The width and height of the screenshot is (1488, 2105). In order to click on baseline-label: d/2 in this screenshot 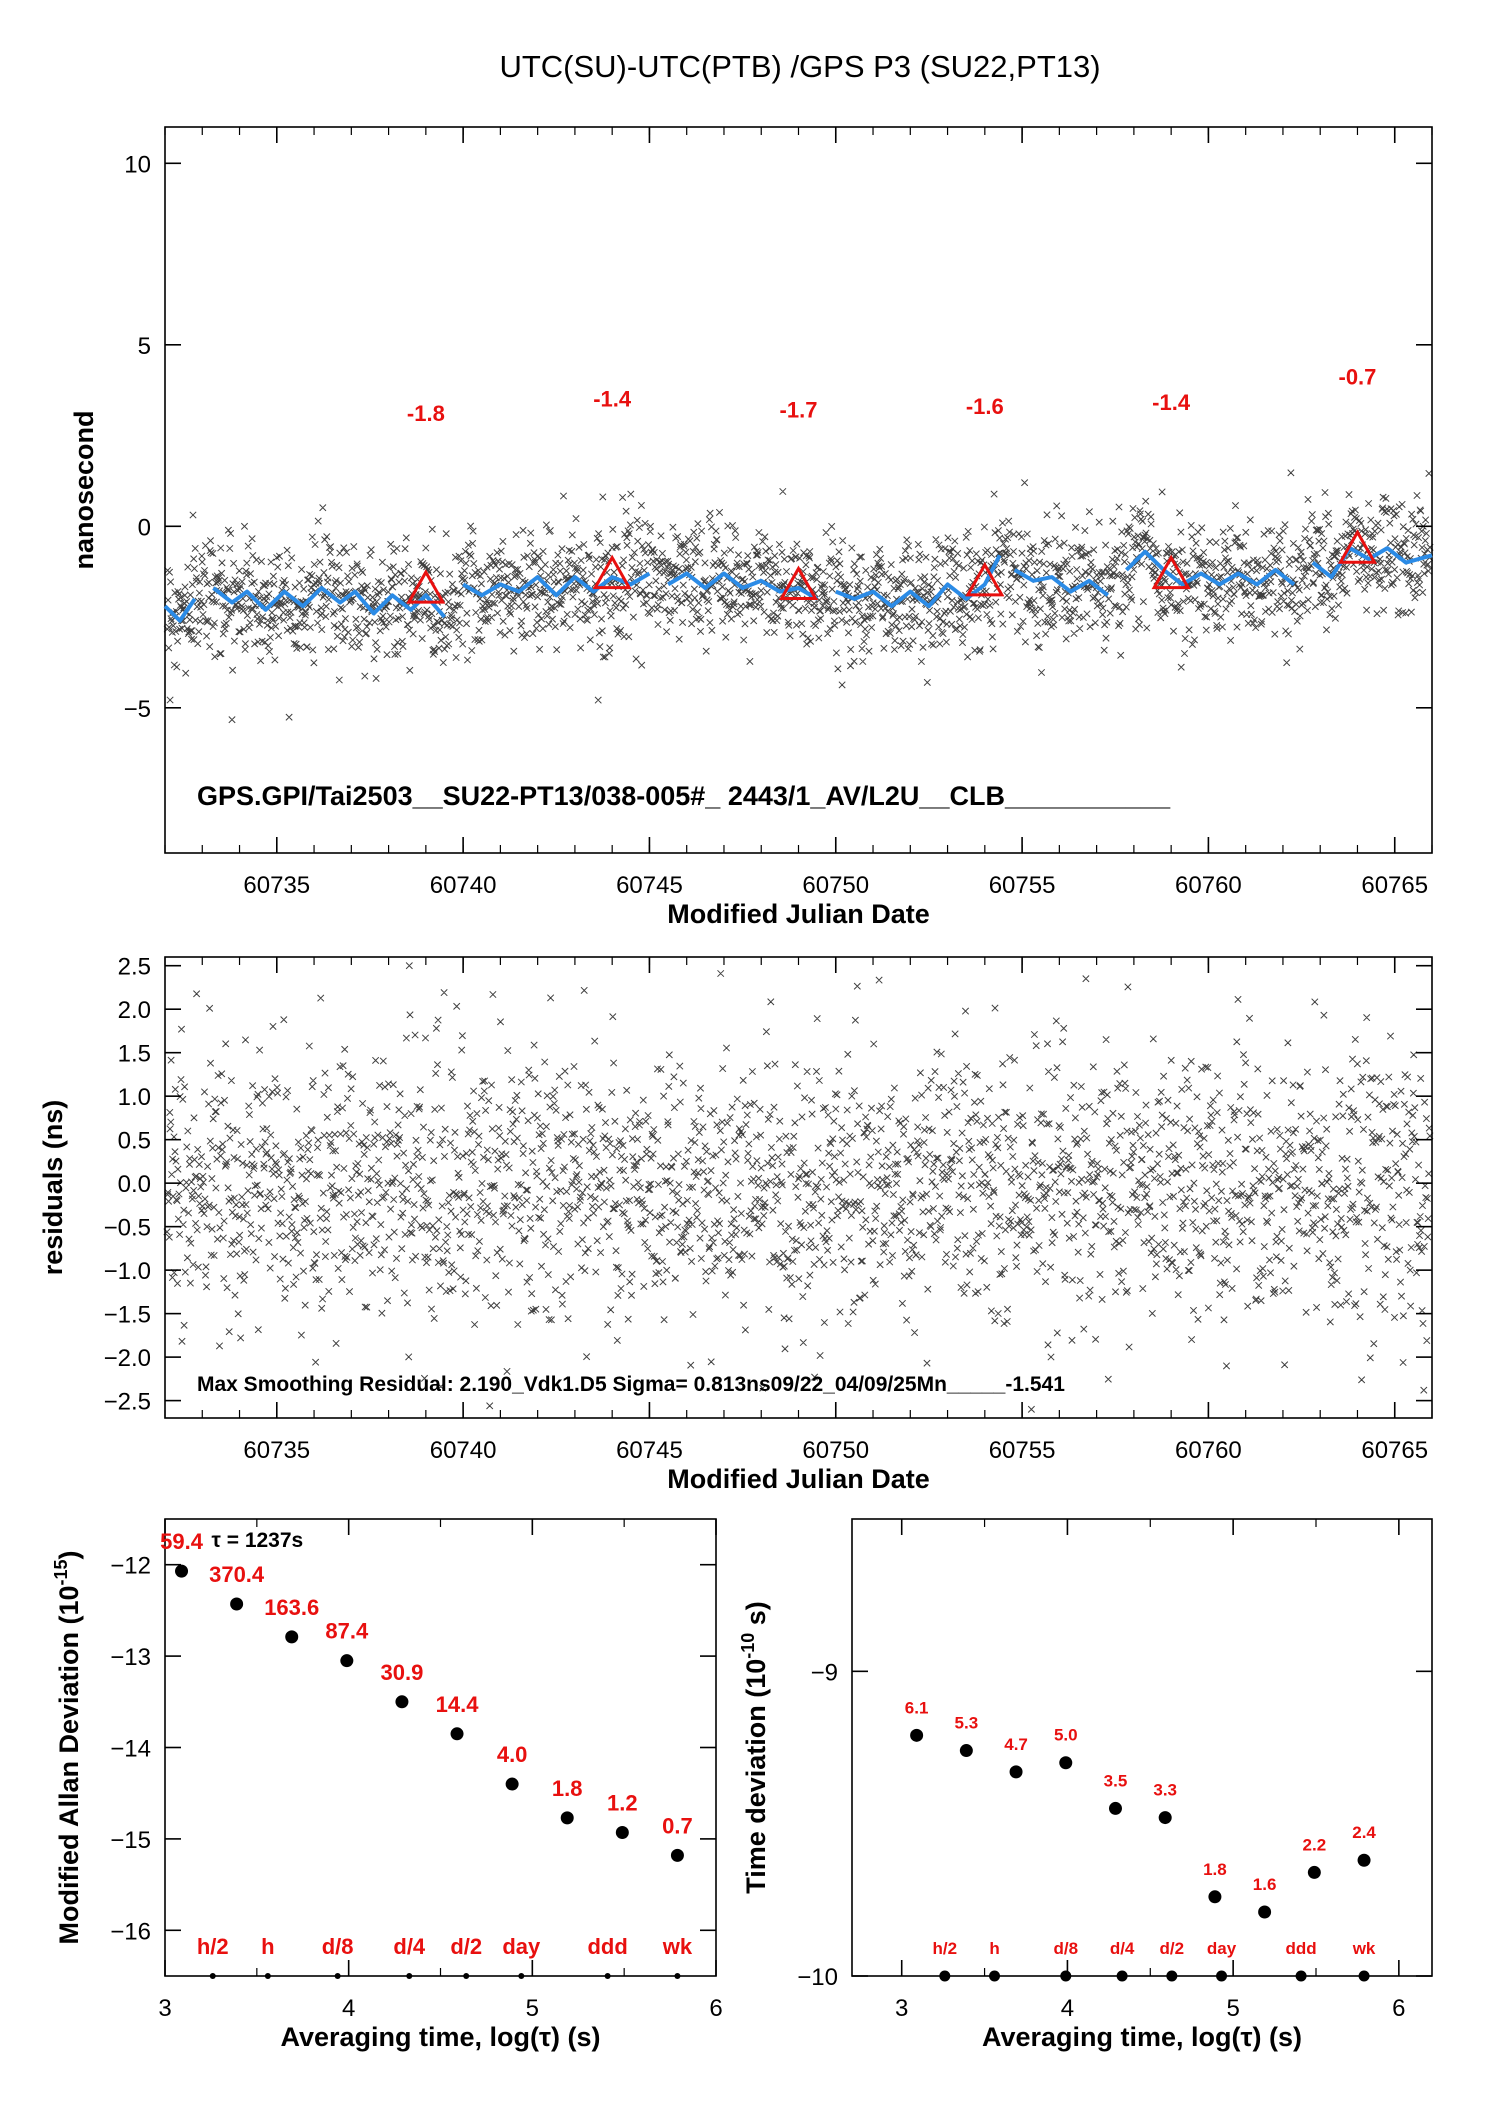, I will do `click(466, 1946)`.